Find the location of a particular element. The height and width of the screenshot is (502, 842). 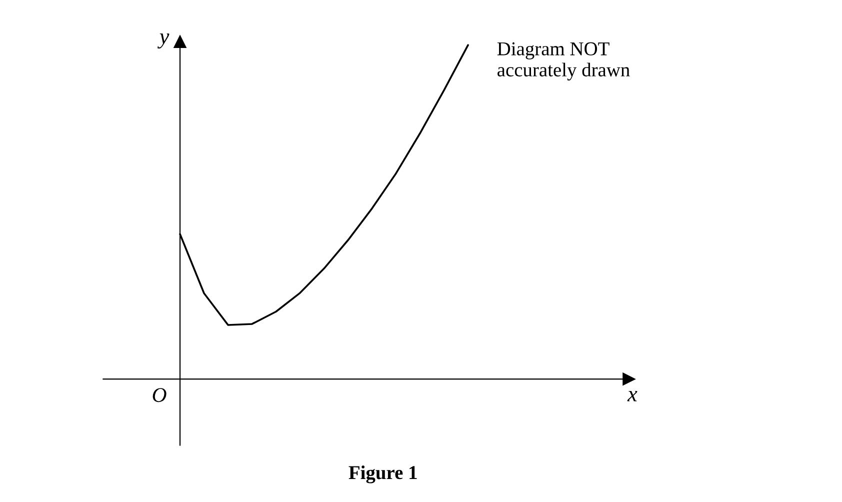

text: Figure 1 is located at coordinates (382, 474).